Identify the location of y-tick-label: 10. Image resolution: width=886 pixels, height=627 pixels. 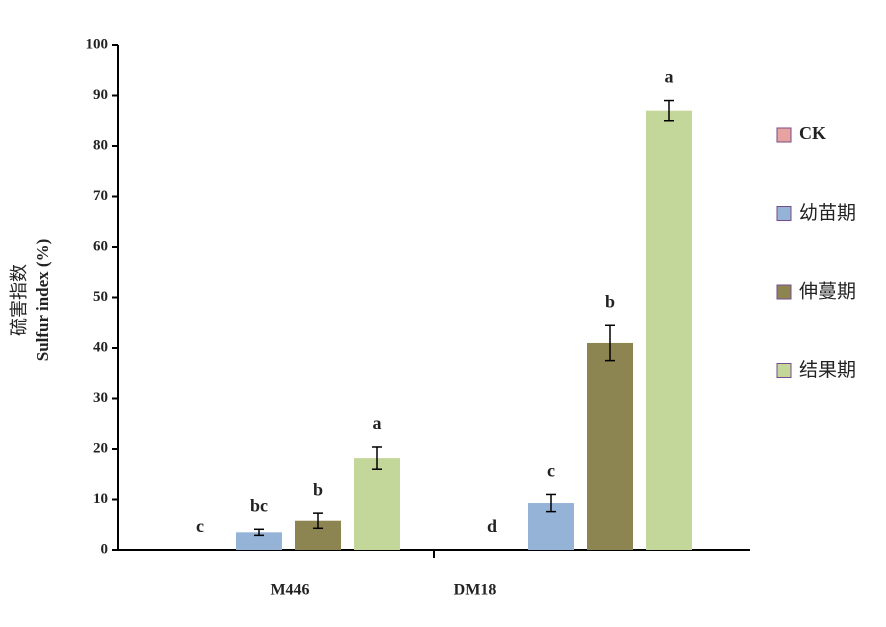
(100, 499).